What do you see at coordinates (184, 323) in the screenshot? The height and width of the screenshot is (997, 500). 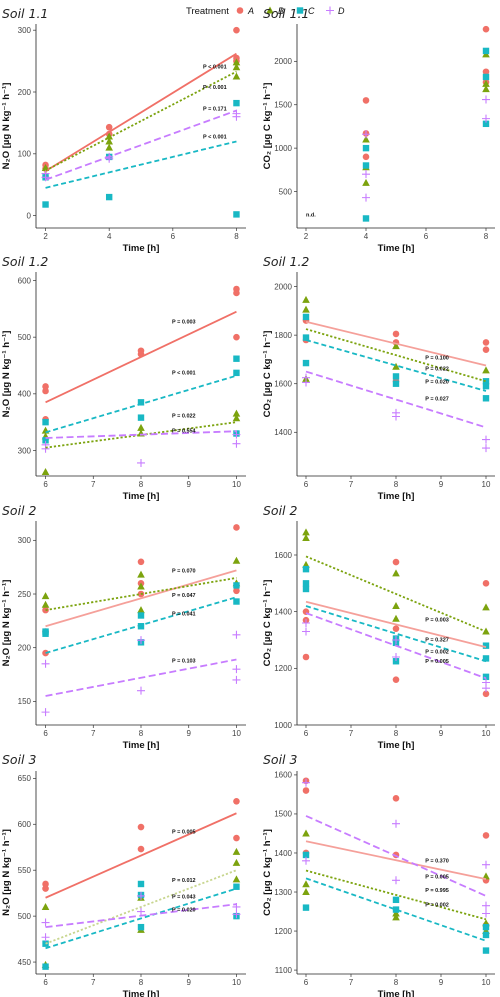 I see `panel-3-annotation: P = 0.003` at bounding box center [184, 323].